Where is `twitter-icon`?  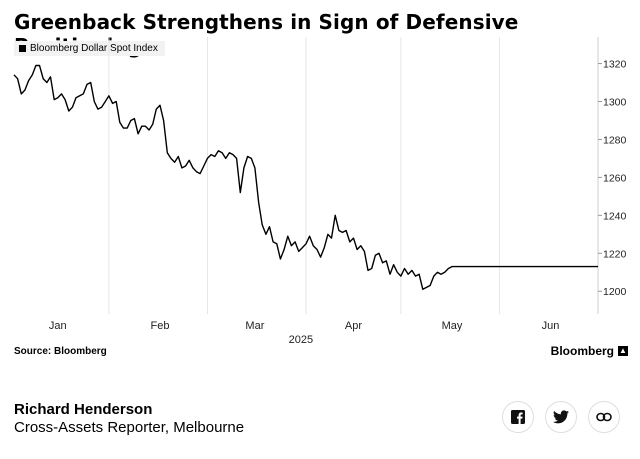 twitter-icon is located at coordinates (561, 417).